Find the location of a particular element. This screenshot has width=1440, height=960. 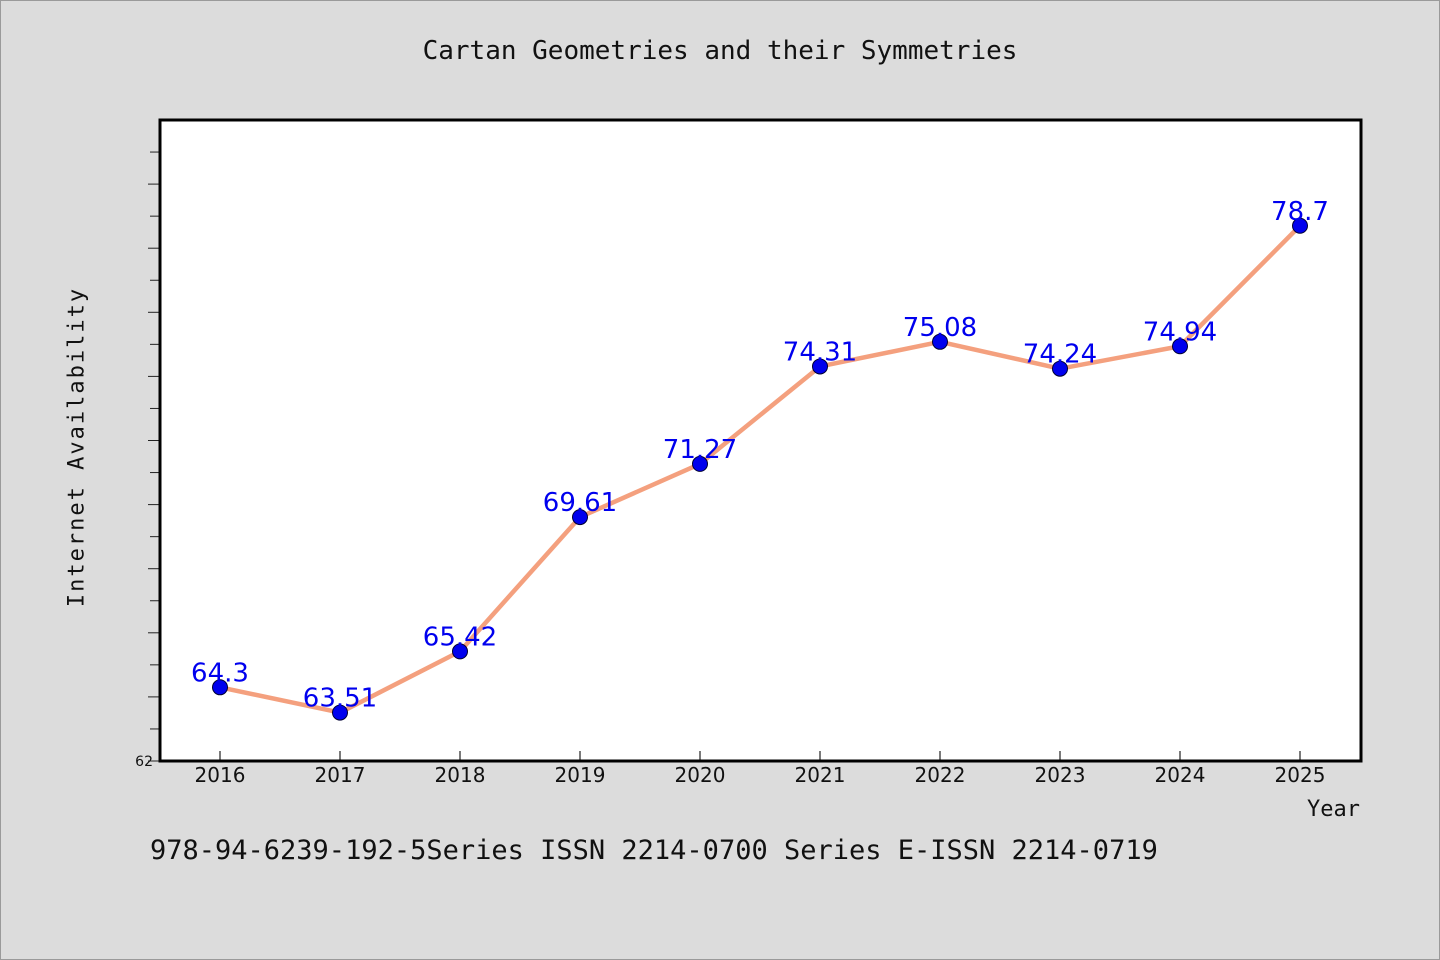

x-tick-label: 2023 is located at coordinates (1060, 775).